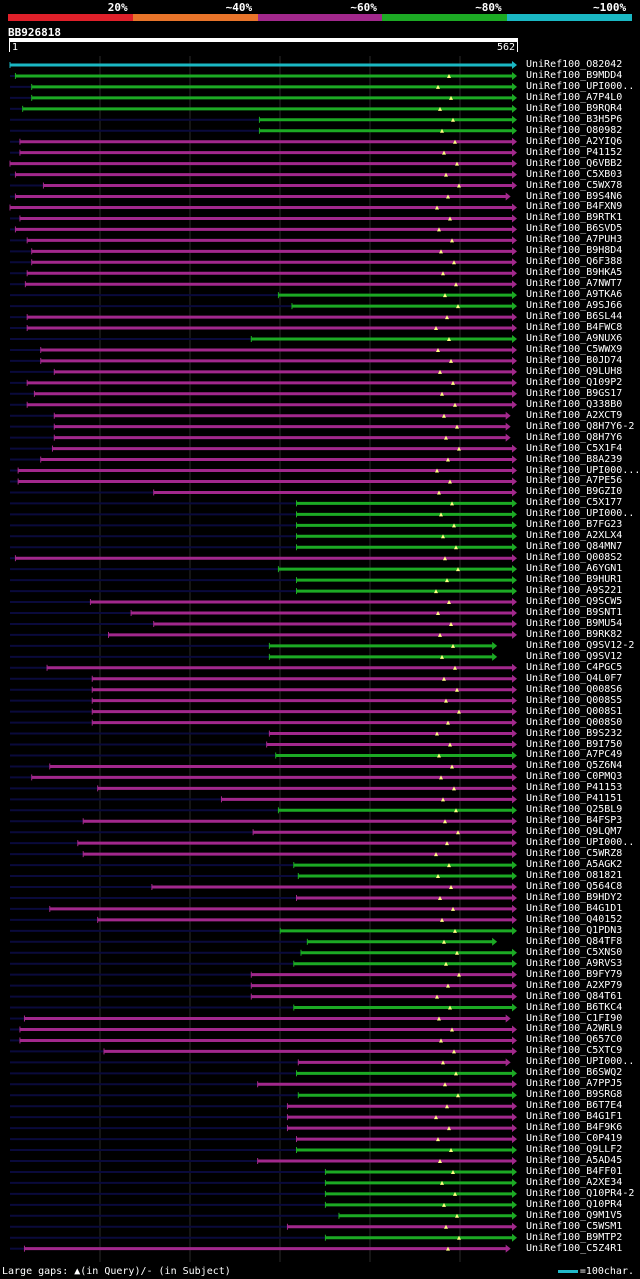 The width and height of the screenshot is (640, 1279). Describe the element at coordinates (574, 1248) in the screenshot. I see `hit-label: UniRef100_C5Z4R1` at that location.